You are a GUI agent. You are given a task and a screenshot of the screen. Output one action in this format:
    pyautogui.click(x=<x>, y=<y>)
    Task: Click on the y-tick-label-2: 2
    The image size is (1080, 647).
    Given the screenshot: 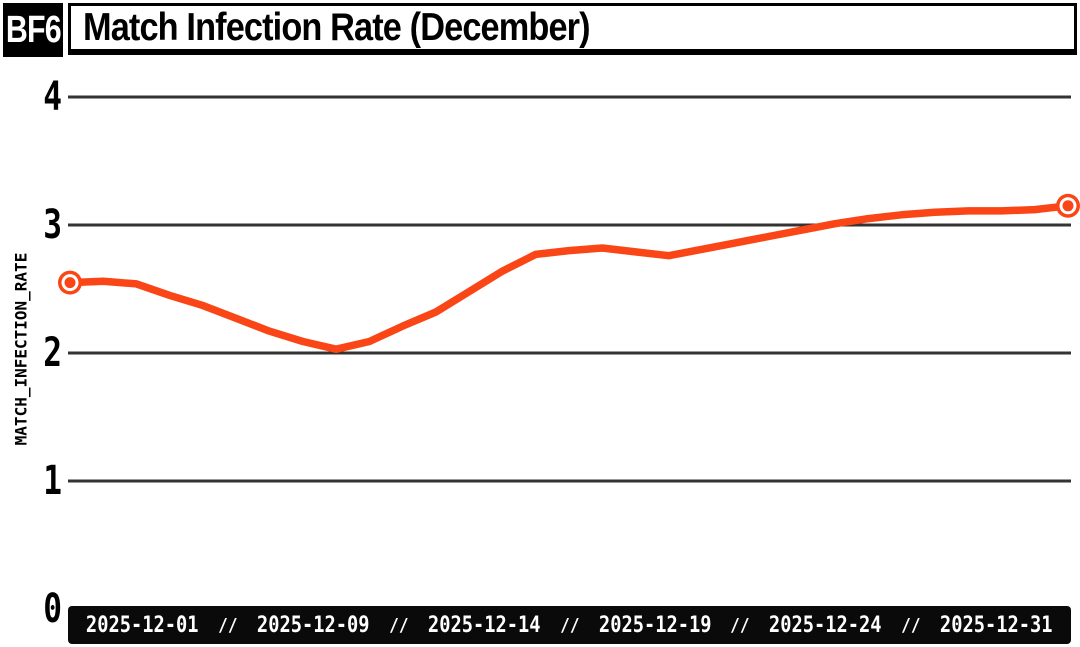 What is the action you would take?
    pyautogui.click(x=52, y=353)
    